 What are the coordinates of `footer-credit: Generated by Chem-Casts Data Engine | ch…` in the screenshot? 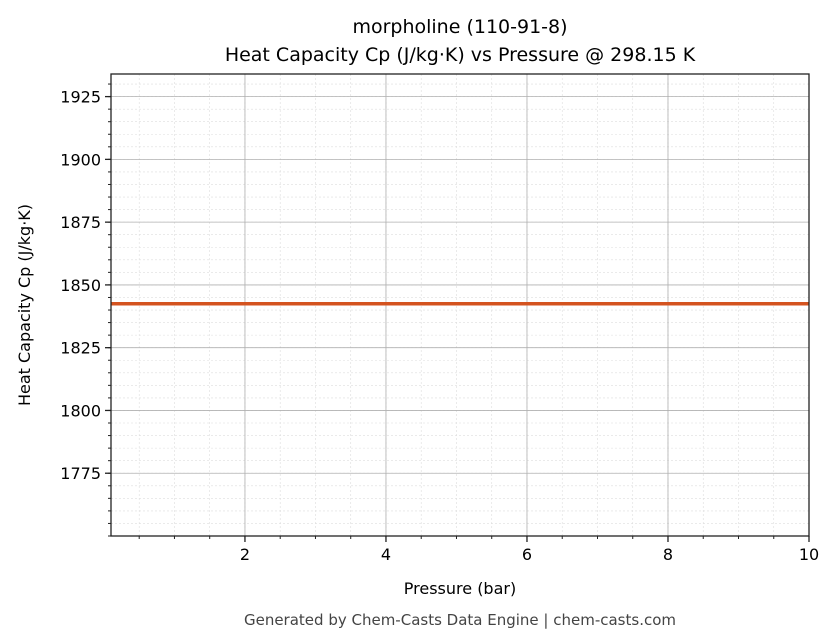 It's located at (460, 620).